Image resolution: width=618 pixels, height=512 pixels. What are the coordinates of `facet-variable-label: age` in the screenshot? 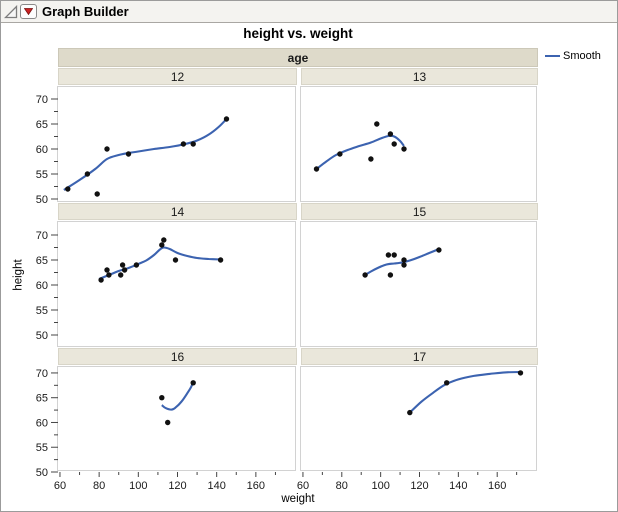 It's located at (298, 57).